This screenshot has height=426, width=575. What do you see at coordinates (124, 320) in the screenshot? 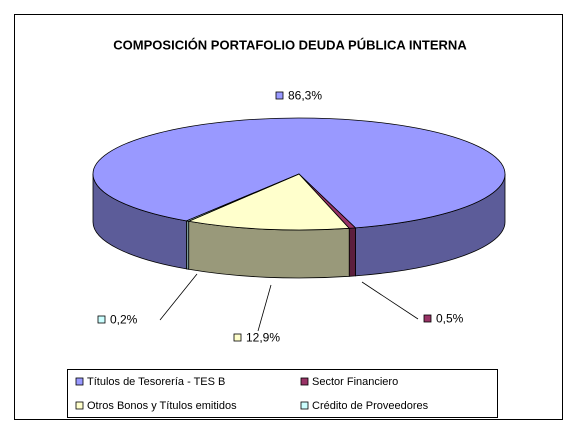
I see `data-label: 0,2%` at bounding box center [124, 320].